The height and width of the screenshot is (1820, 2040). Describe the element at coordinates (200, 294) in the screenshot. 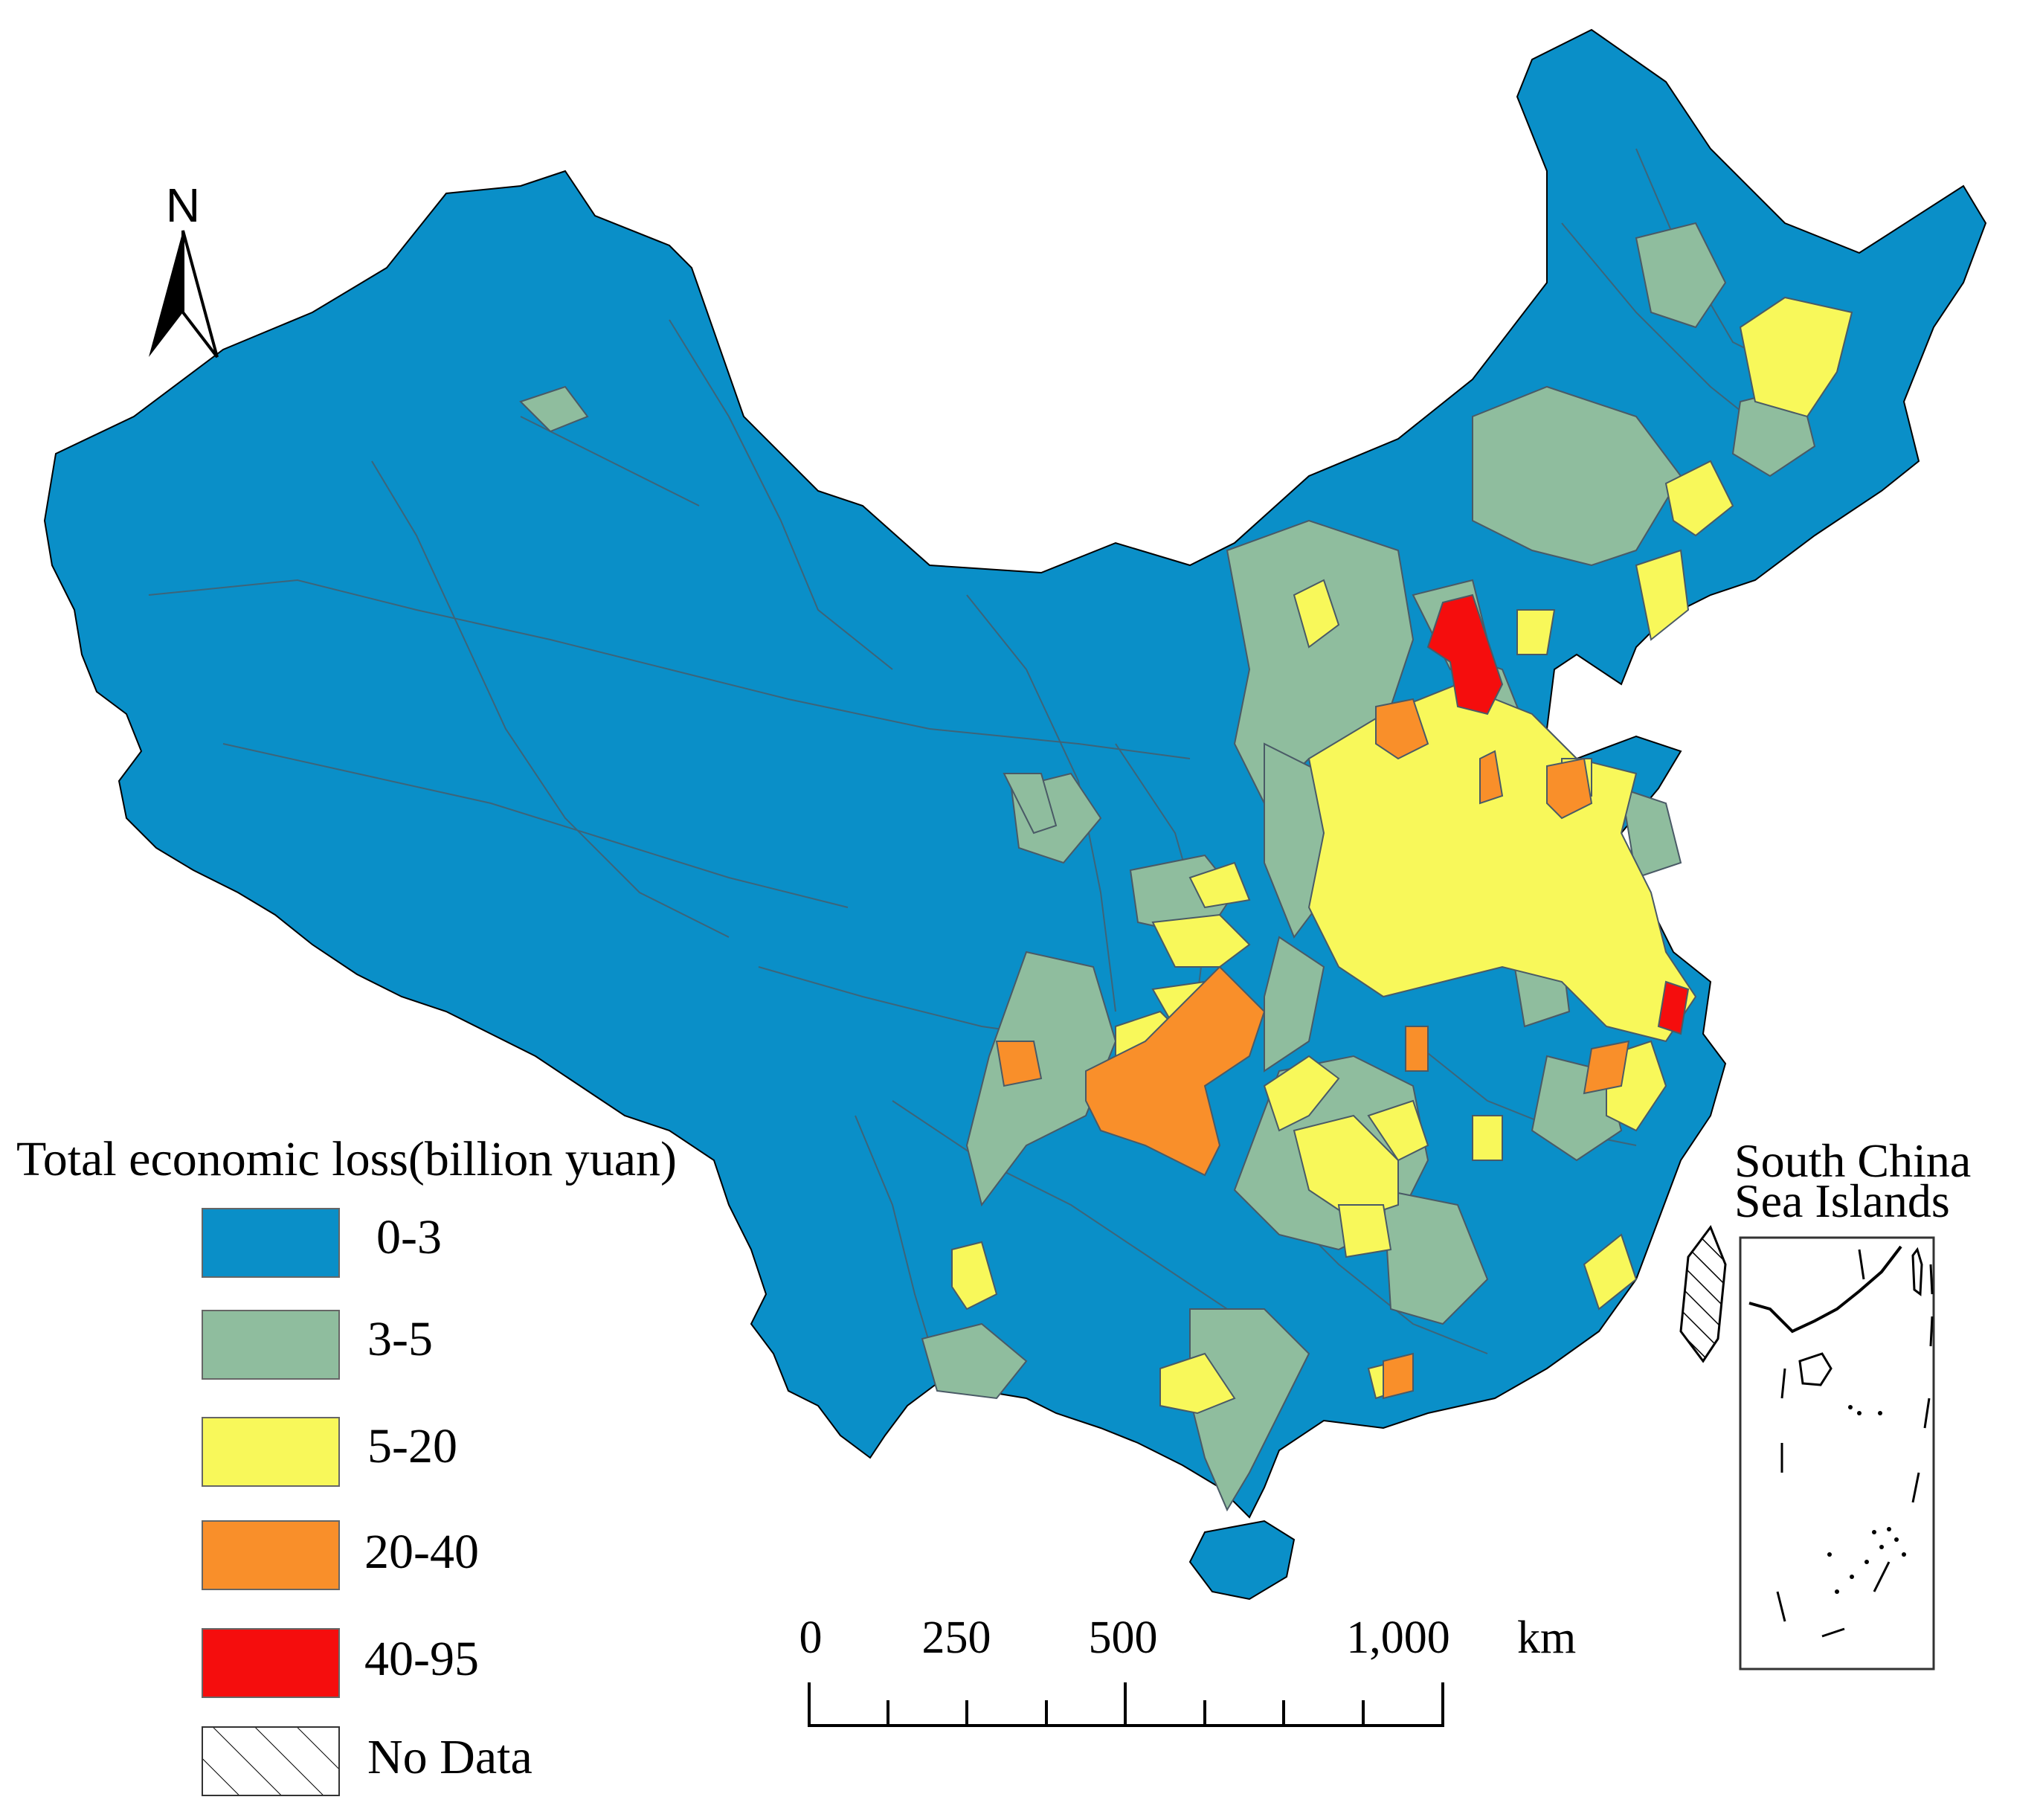

I see `north-arrow-right-half` at that location.